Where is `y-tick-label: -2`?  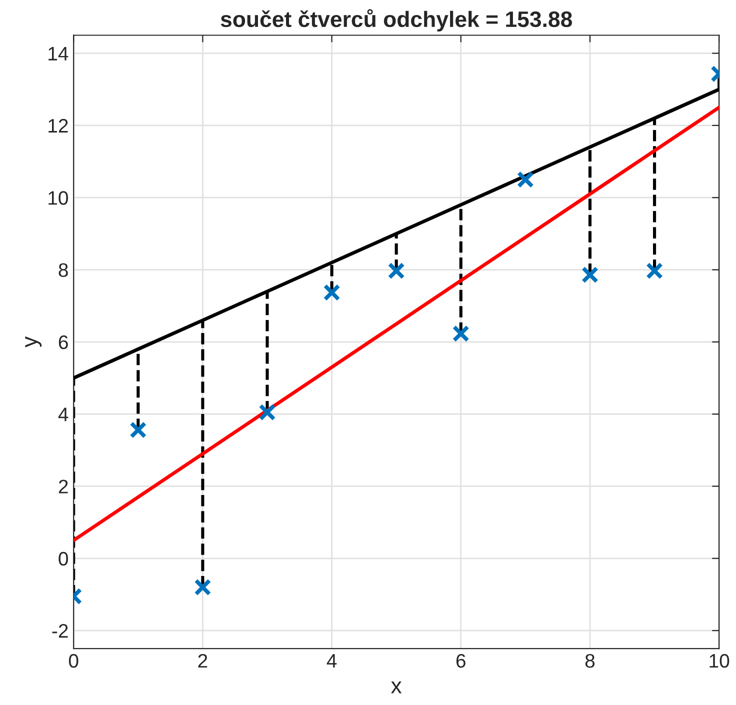
y-tick-label: -2 is located at coordinates (60, 631).